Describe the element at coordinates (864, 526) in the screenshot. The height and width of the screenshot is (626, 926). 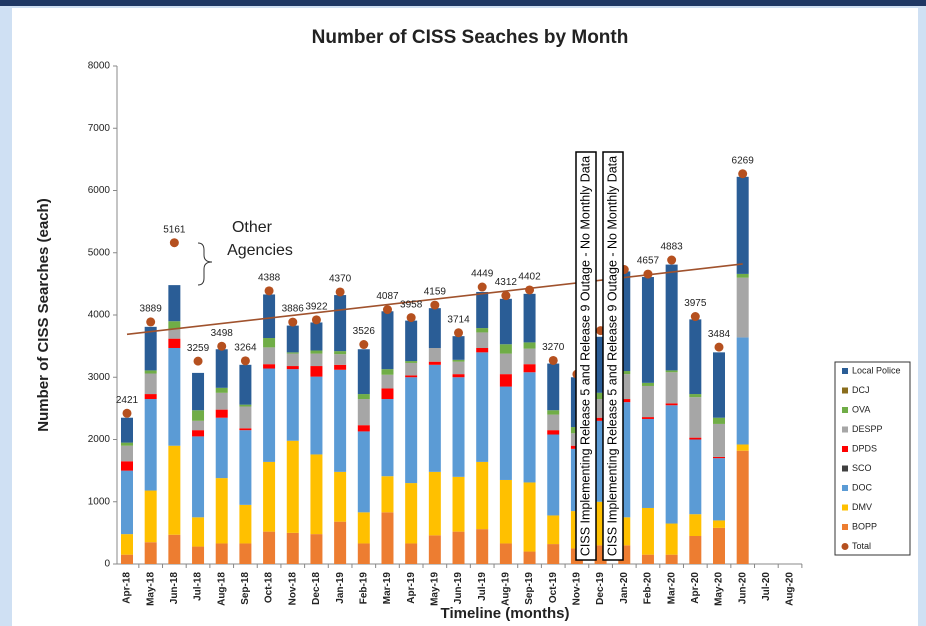
I see `legend-label: BOPP` at that location.